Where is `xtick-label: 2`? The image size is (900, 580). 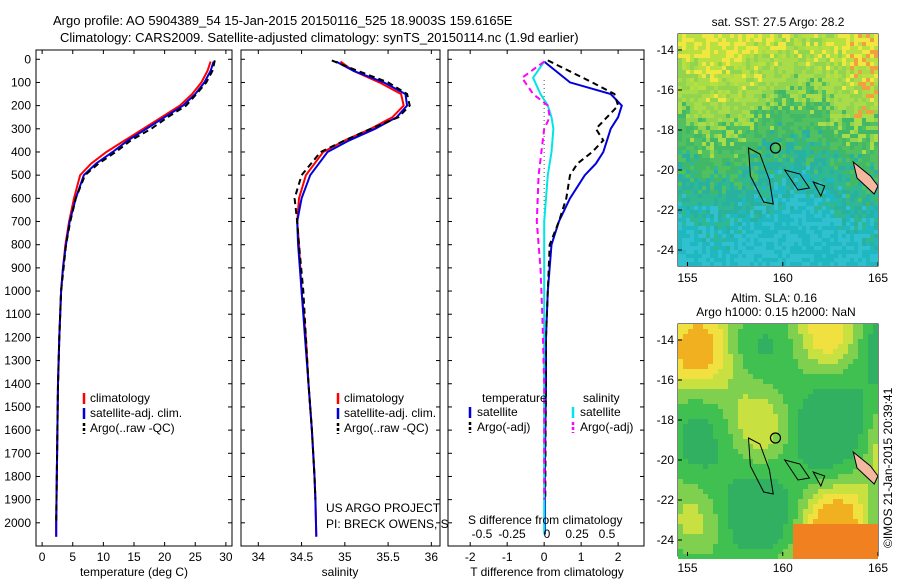
xtick-label: 2 is located at coordinates (618, 557).